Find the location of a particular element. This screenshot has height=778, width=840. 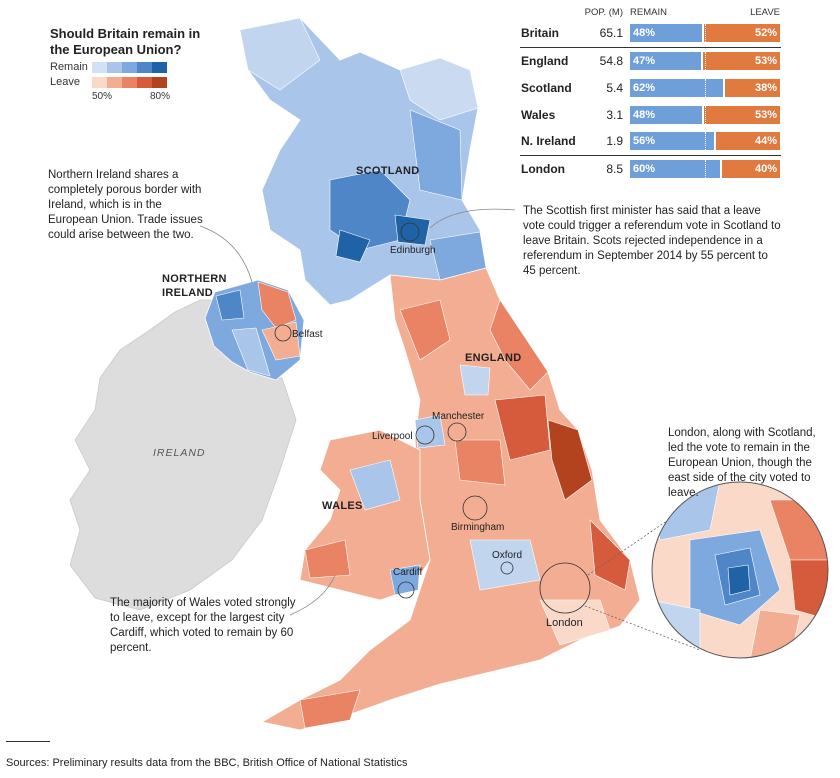

row-bar: 48% 52% is located at coordinates (705, 33).